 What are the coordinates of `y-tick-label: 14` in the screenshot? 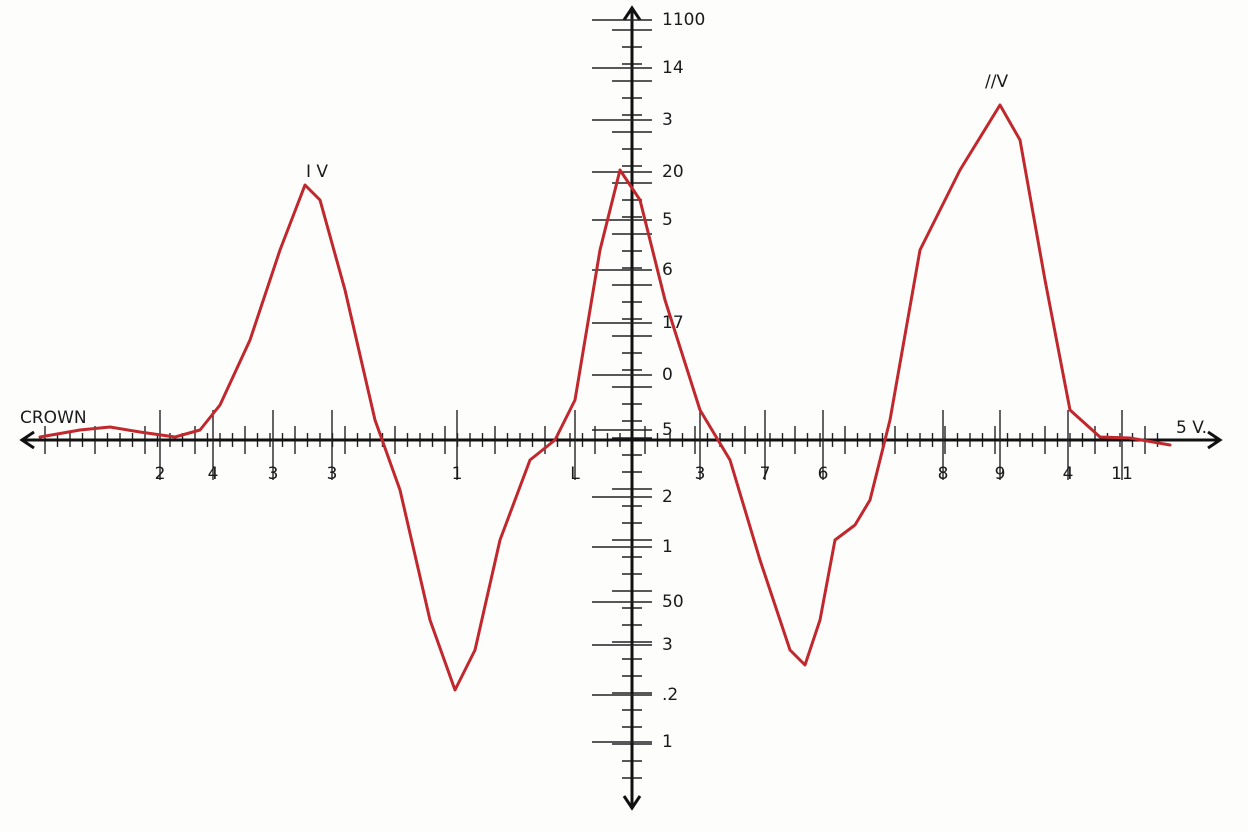 It's located at (673, 68).